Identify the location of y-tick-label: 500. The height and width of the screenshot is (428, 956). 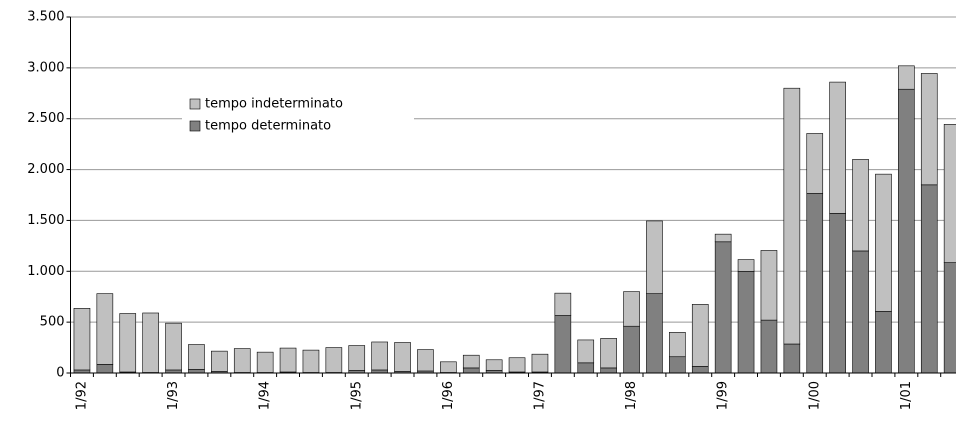
(52, 322).